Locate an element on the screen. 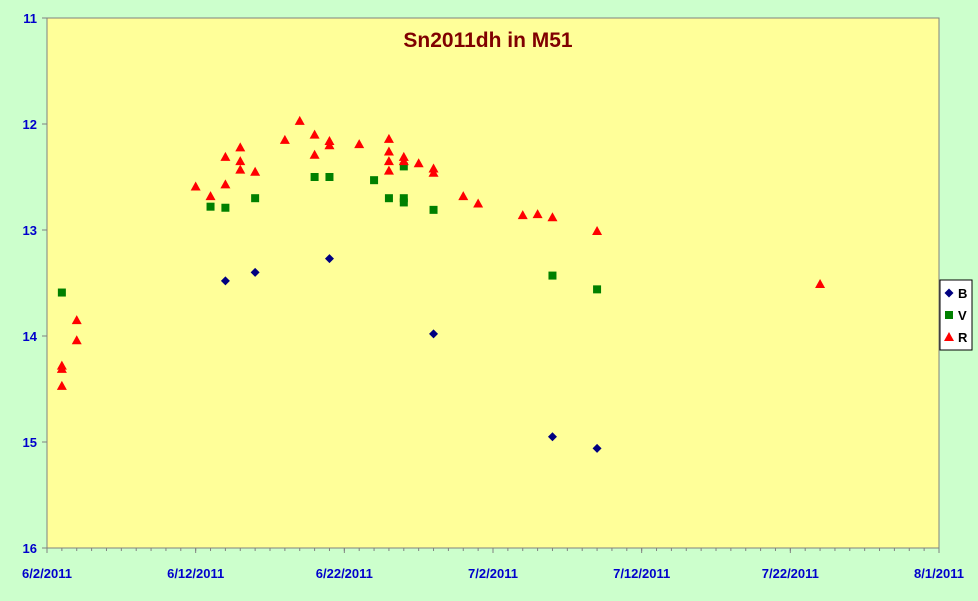 The width and height of the screenshot is (978, 601). y-tick-label: 11 is located at coordinates (30, 18).